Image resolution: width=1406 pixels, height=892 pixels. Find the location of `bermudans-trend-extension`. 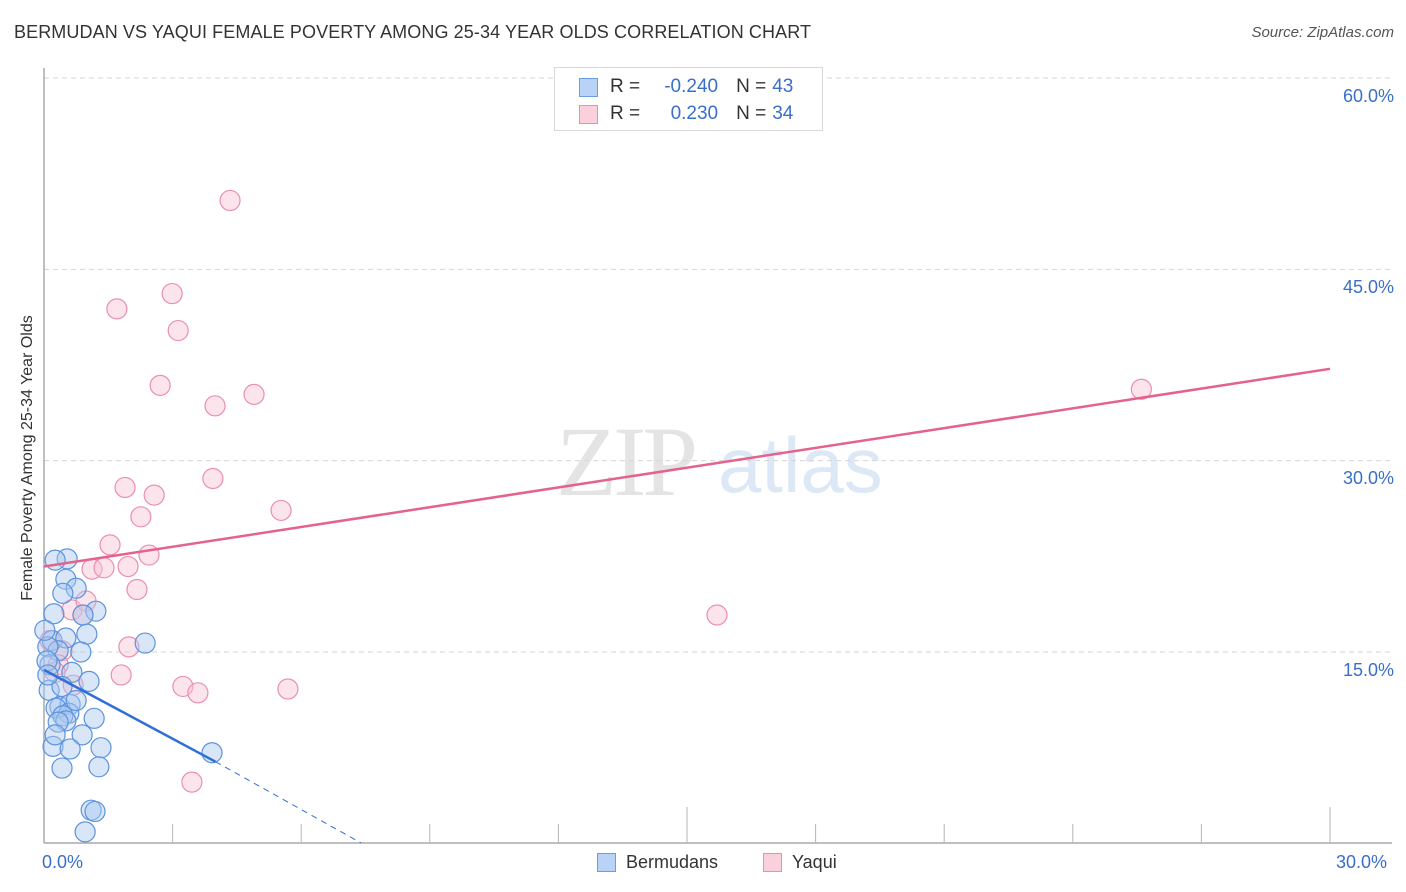

bermudans-trend-extension is located at coordinates (288, 802).